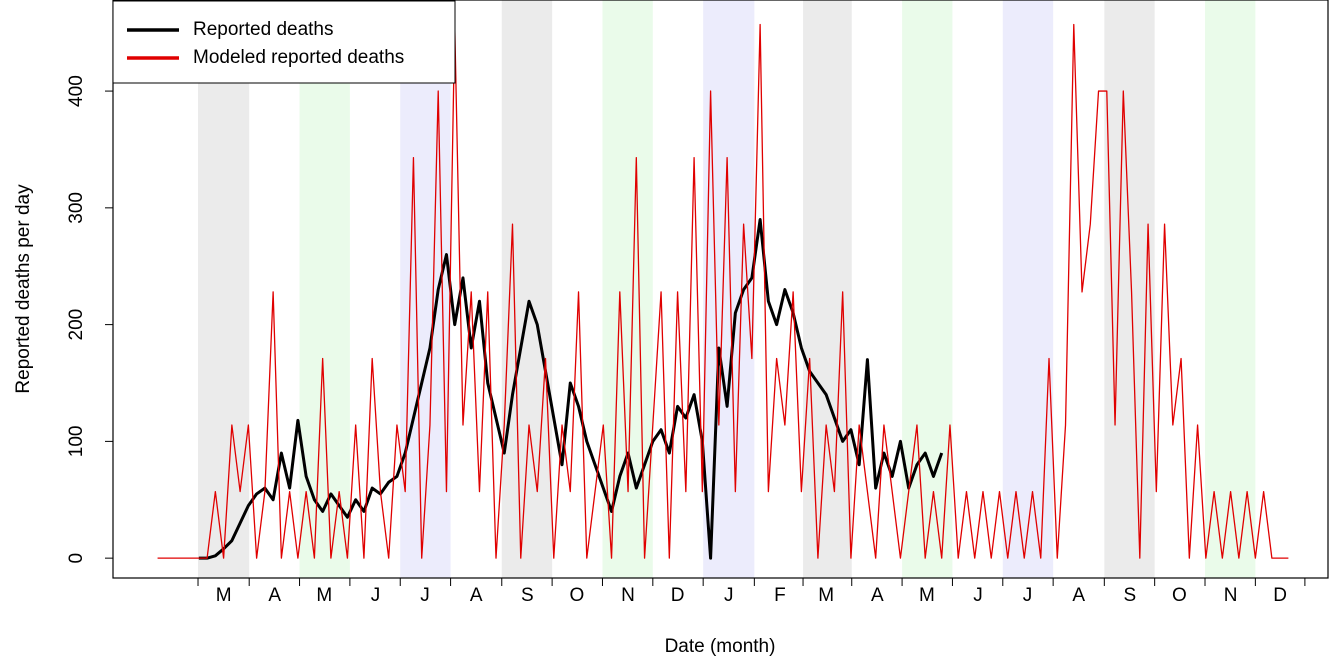 The width and height of the screenshot is (1335, 666). Describe the element at coordinates (76, 325) in the screenshot. I see `y-tick-label: 200` at that location.